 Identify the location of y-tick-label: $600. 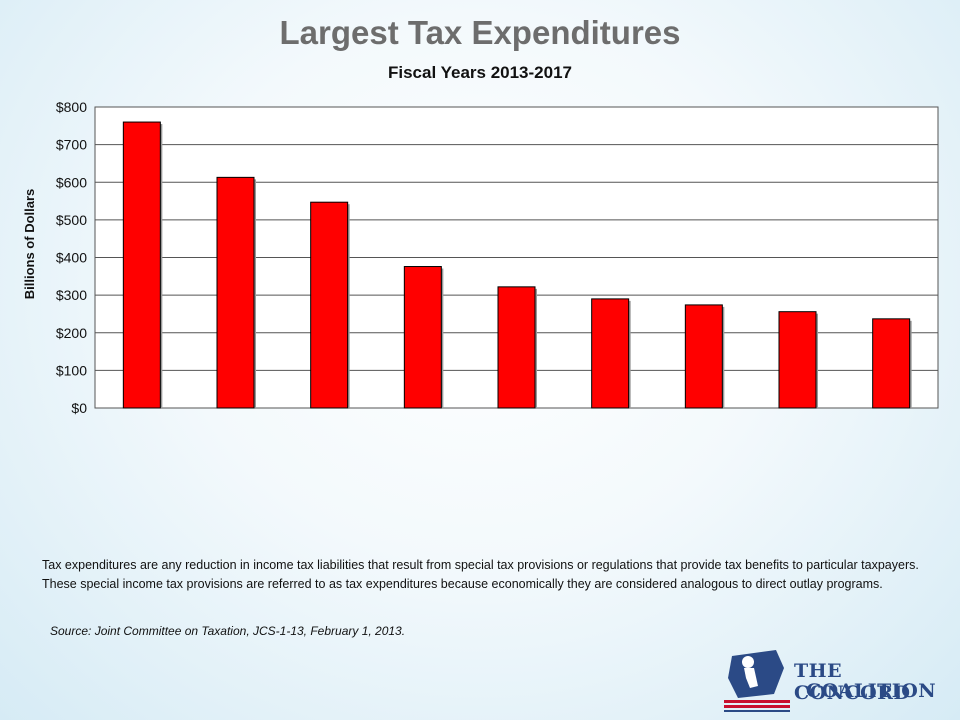
(71, 182).